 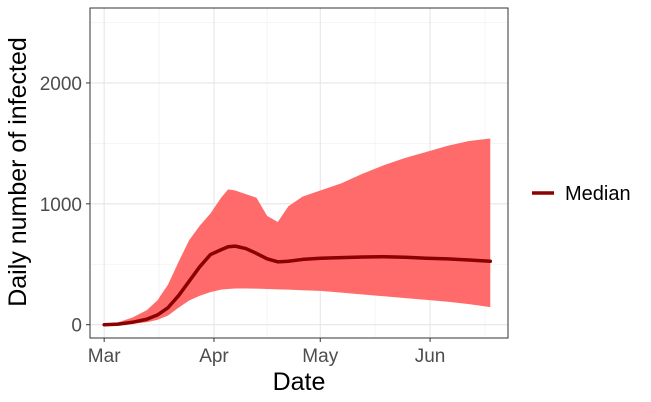 I want to click on x-axis: Mar Apr May Jun, so click(x=267, y=352).